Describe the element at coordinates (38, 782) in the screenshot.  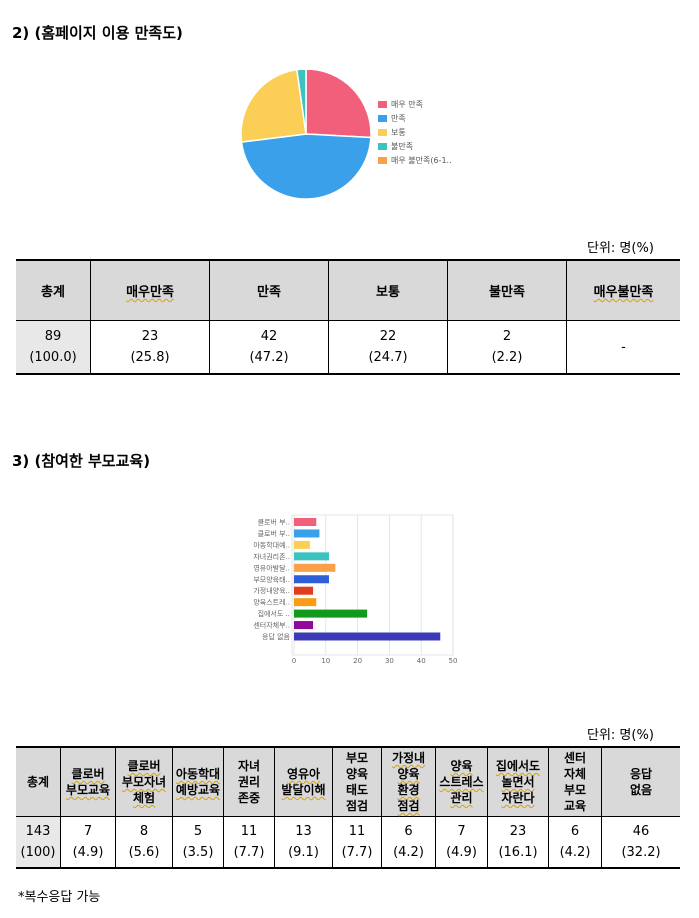
I see `header-cell: 총계` at that location.